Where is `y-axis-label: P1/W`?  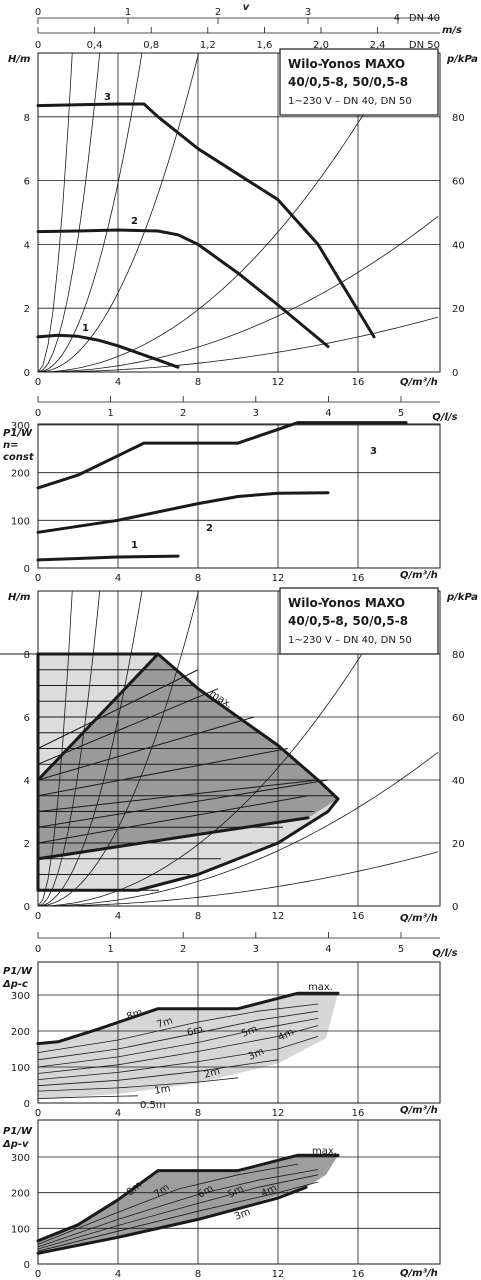
y-axis-label: P1/W is located at coordinates (18, 971).